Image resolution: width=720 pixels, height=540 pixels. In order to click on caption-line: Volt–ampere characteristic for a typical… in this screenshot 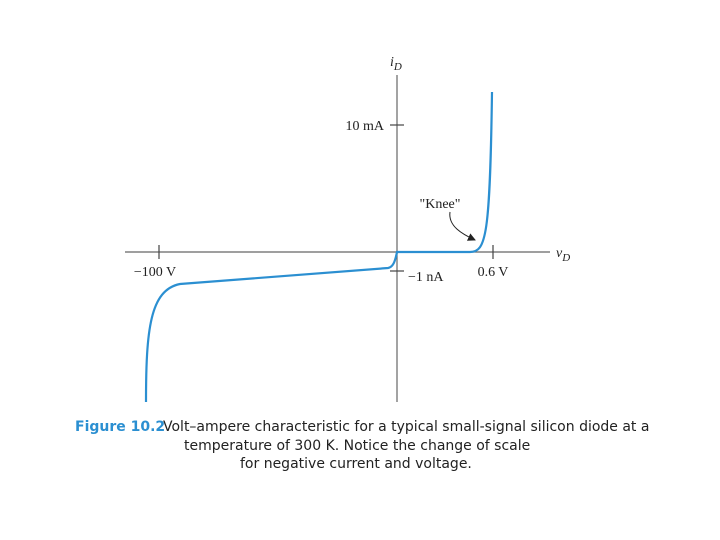, I will do `click(406, 427)`.